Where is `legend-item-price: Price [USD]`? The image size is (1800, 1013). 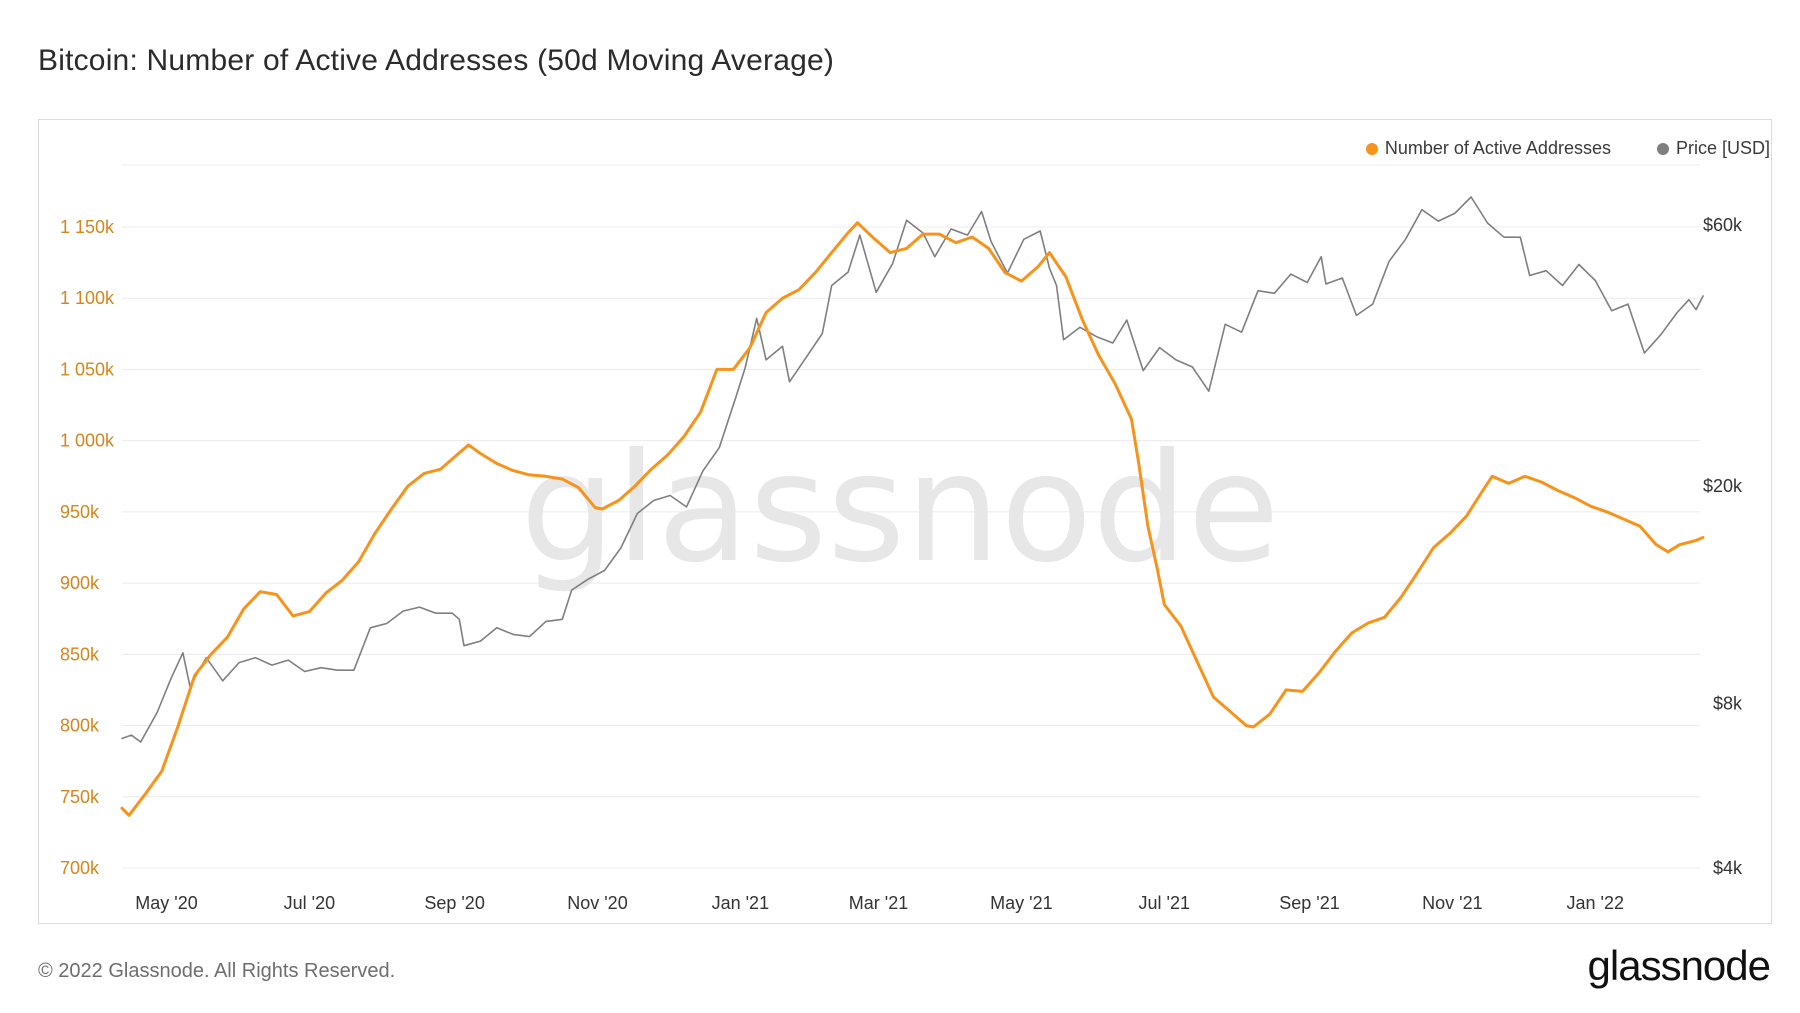
legend-item-price: Price [USD] is located at coordinates (1713, 148).